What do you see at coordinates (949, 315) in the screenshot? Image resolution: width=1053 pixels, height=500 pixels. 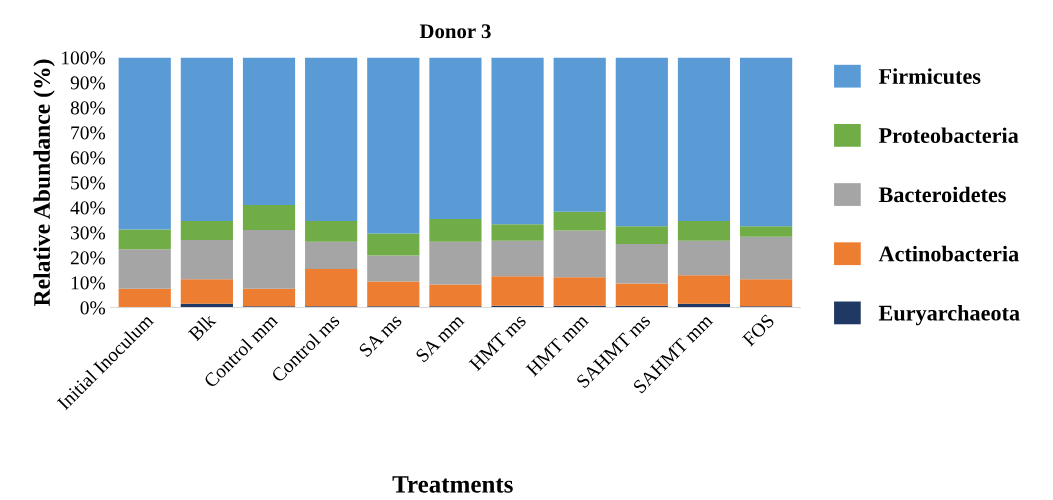 I see `legend-label: Euryarchaeota` at bounding box center [949, 315].